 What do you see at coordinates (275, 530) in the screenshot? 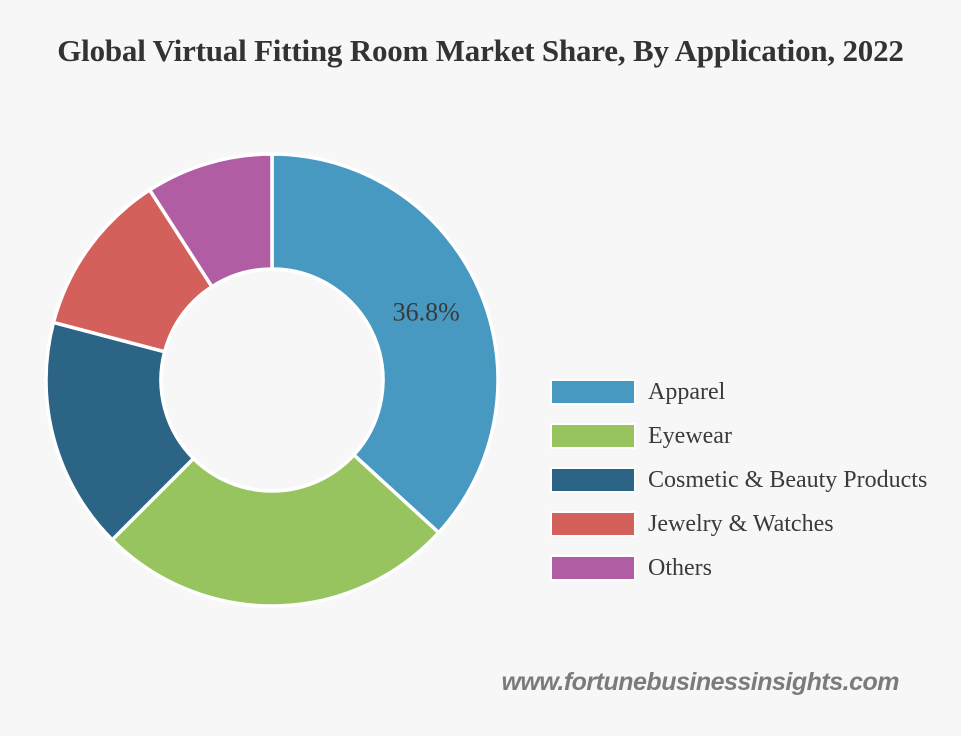
I see `donut-slice-eyewear` at bounding box center [275, 530].